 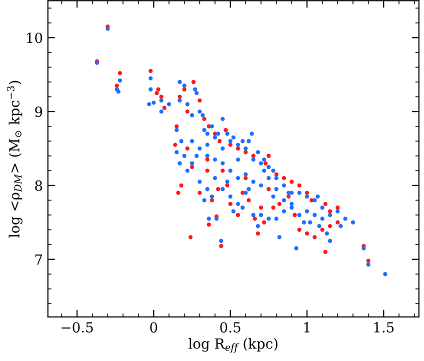 What do you see at coordinates (38, 185) in the screenshot?
I see `y-tick-label: 8` at bounding box center [38, 185].